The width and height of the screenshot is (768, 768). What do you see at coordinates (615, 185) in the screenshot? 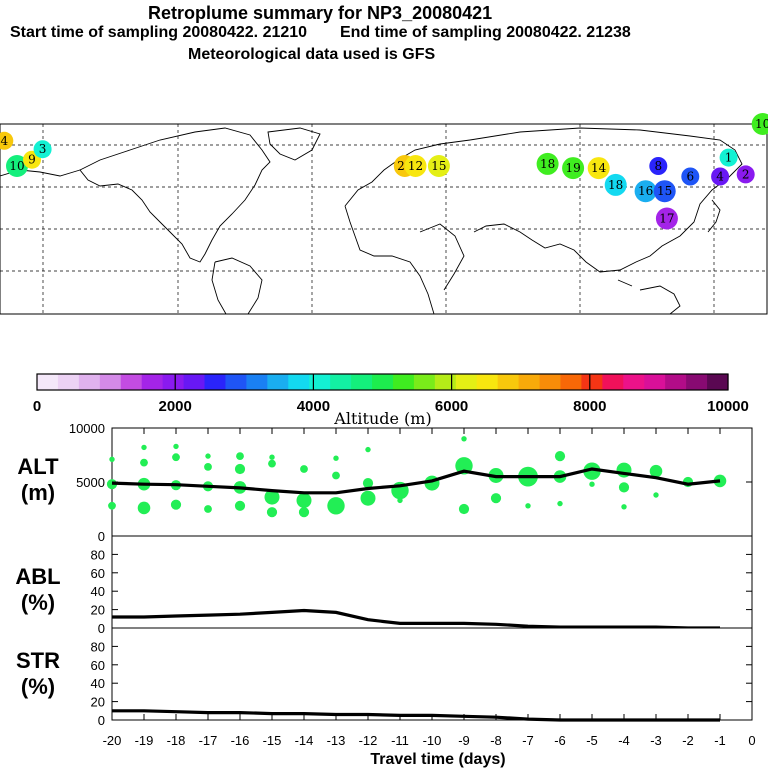
I see `centroid-day-label: 18` at bounding box center [615, 185].